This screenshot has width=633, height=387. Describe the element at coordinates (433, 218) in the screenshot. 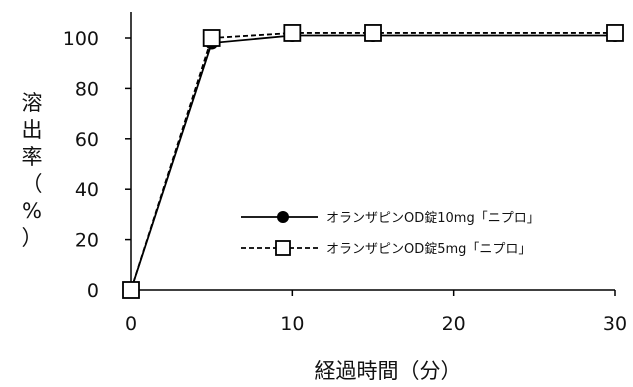

I see `legend-label: オランザピンOD錠10mg「ニプロ」` at that location.